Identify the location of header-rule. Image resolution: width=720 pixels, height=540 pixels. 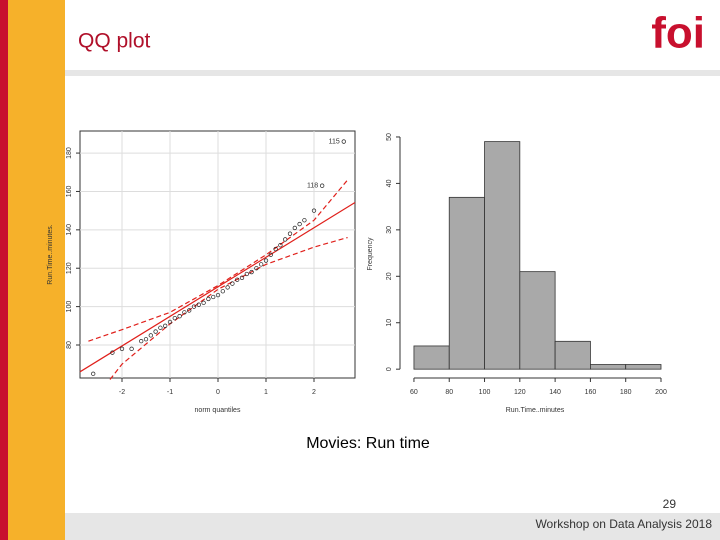
(392, 73).